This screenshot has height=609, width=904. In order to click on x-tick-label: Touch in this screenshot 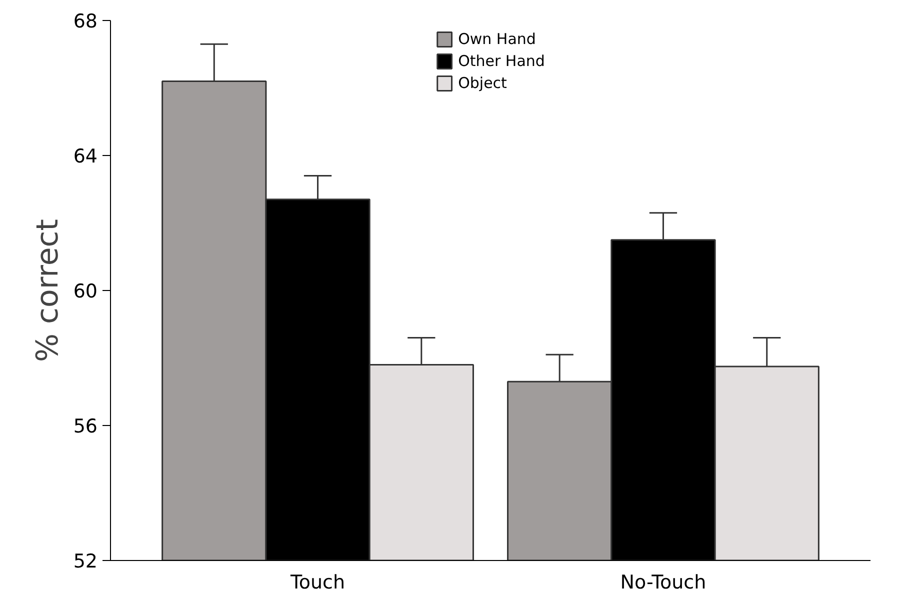, I will do `click(318, 583)`.